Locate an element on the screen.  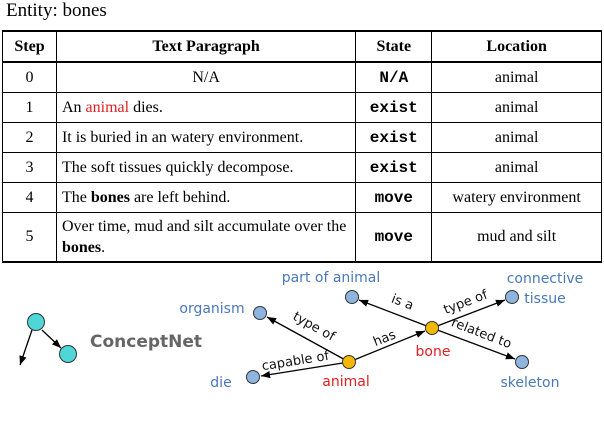
text-cell: The bones are left behind. is located at coordinates (206, 197).